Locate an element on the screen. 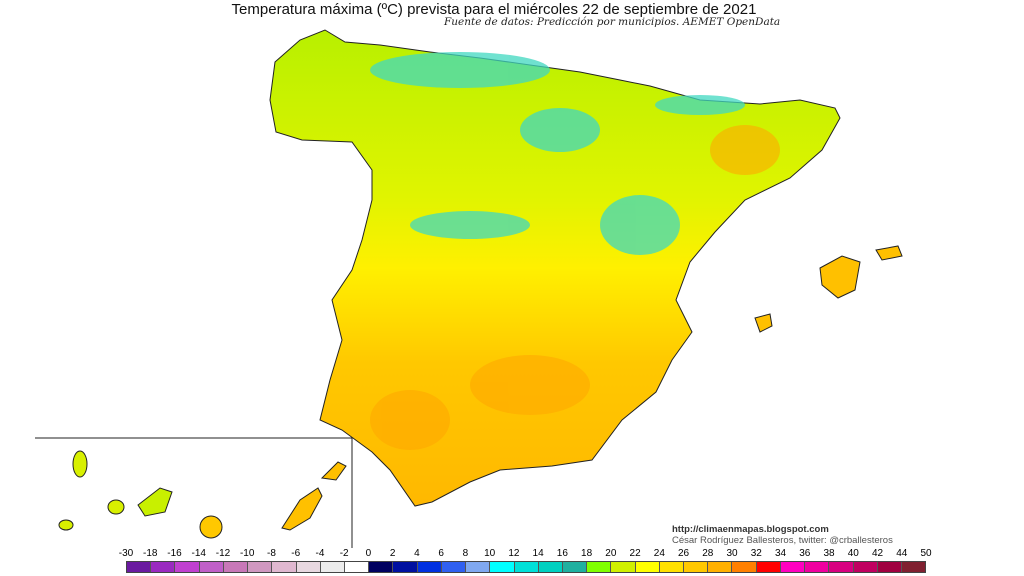  legend-label: 0 is located at coordinates (368, 553).